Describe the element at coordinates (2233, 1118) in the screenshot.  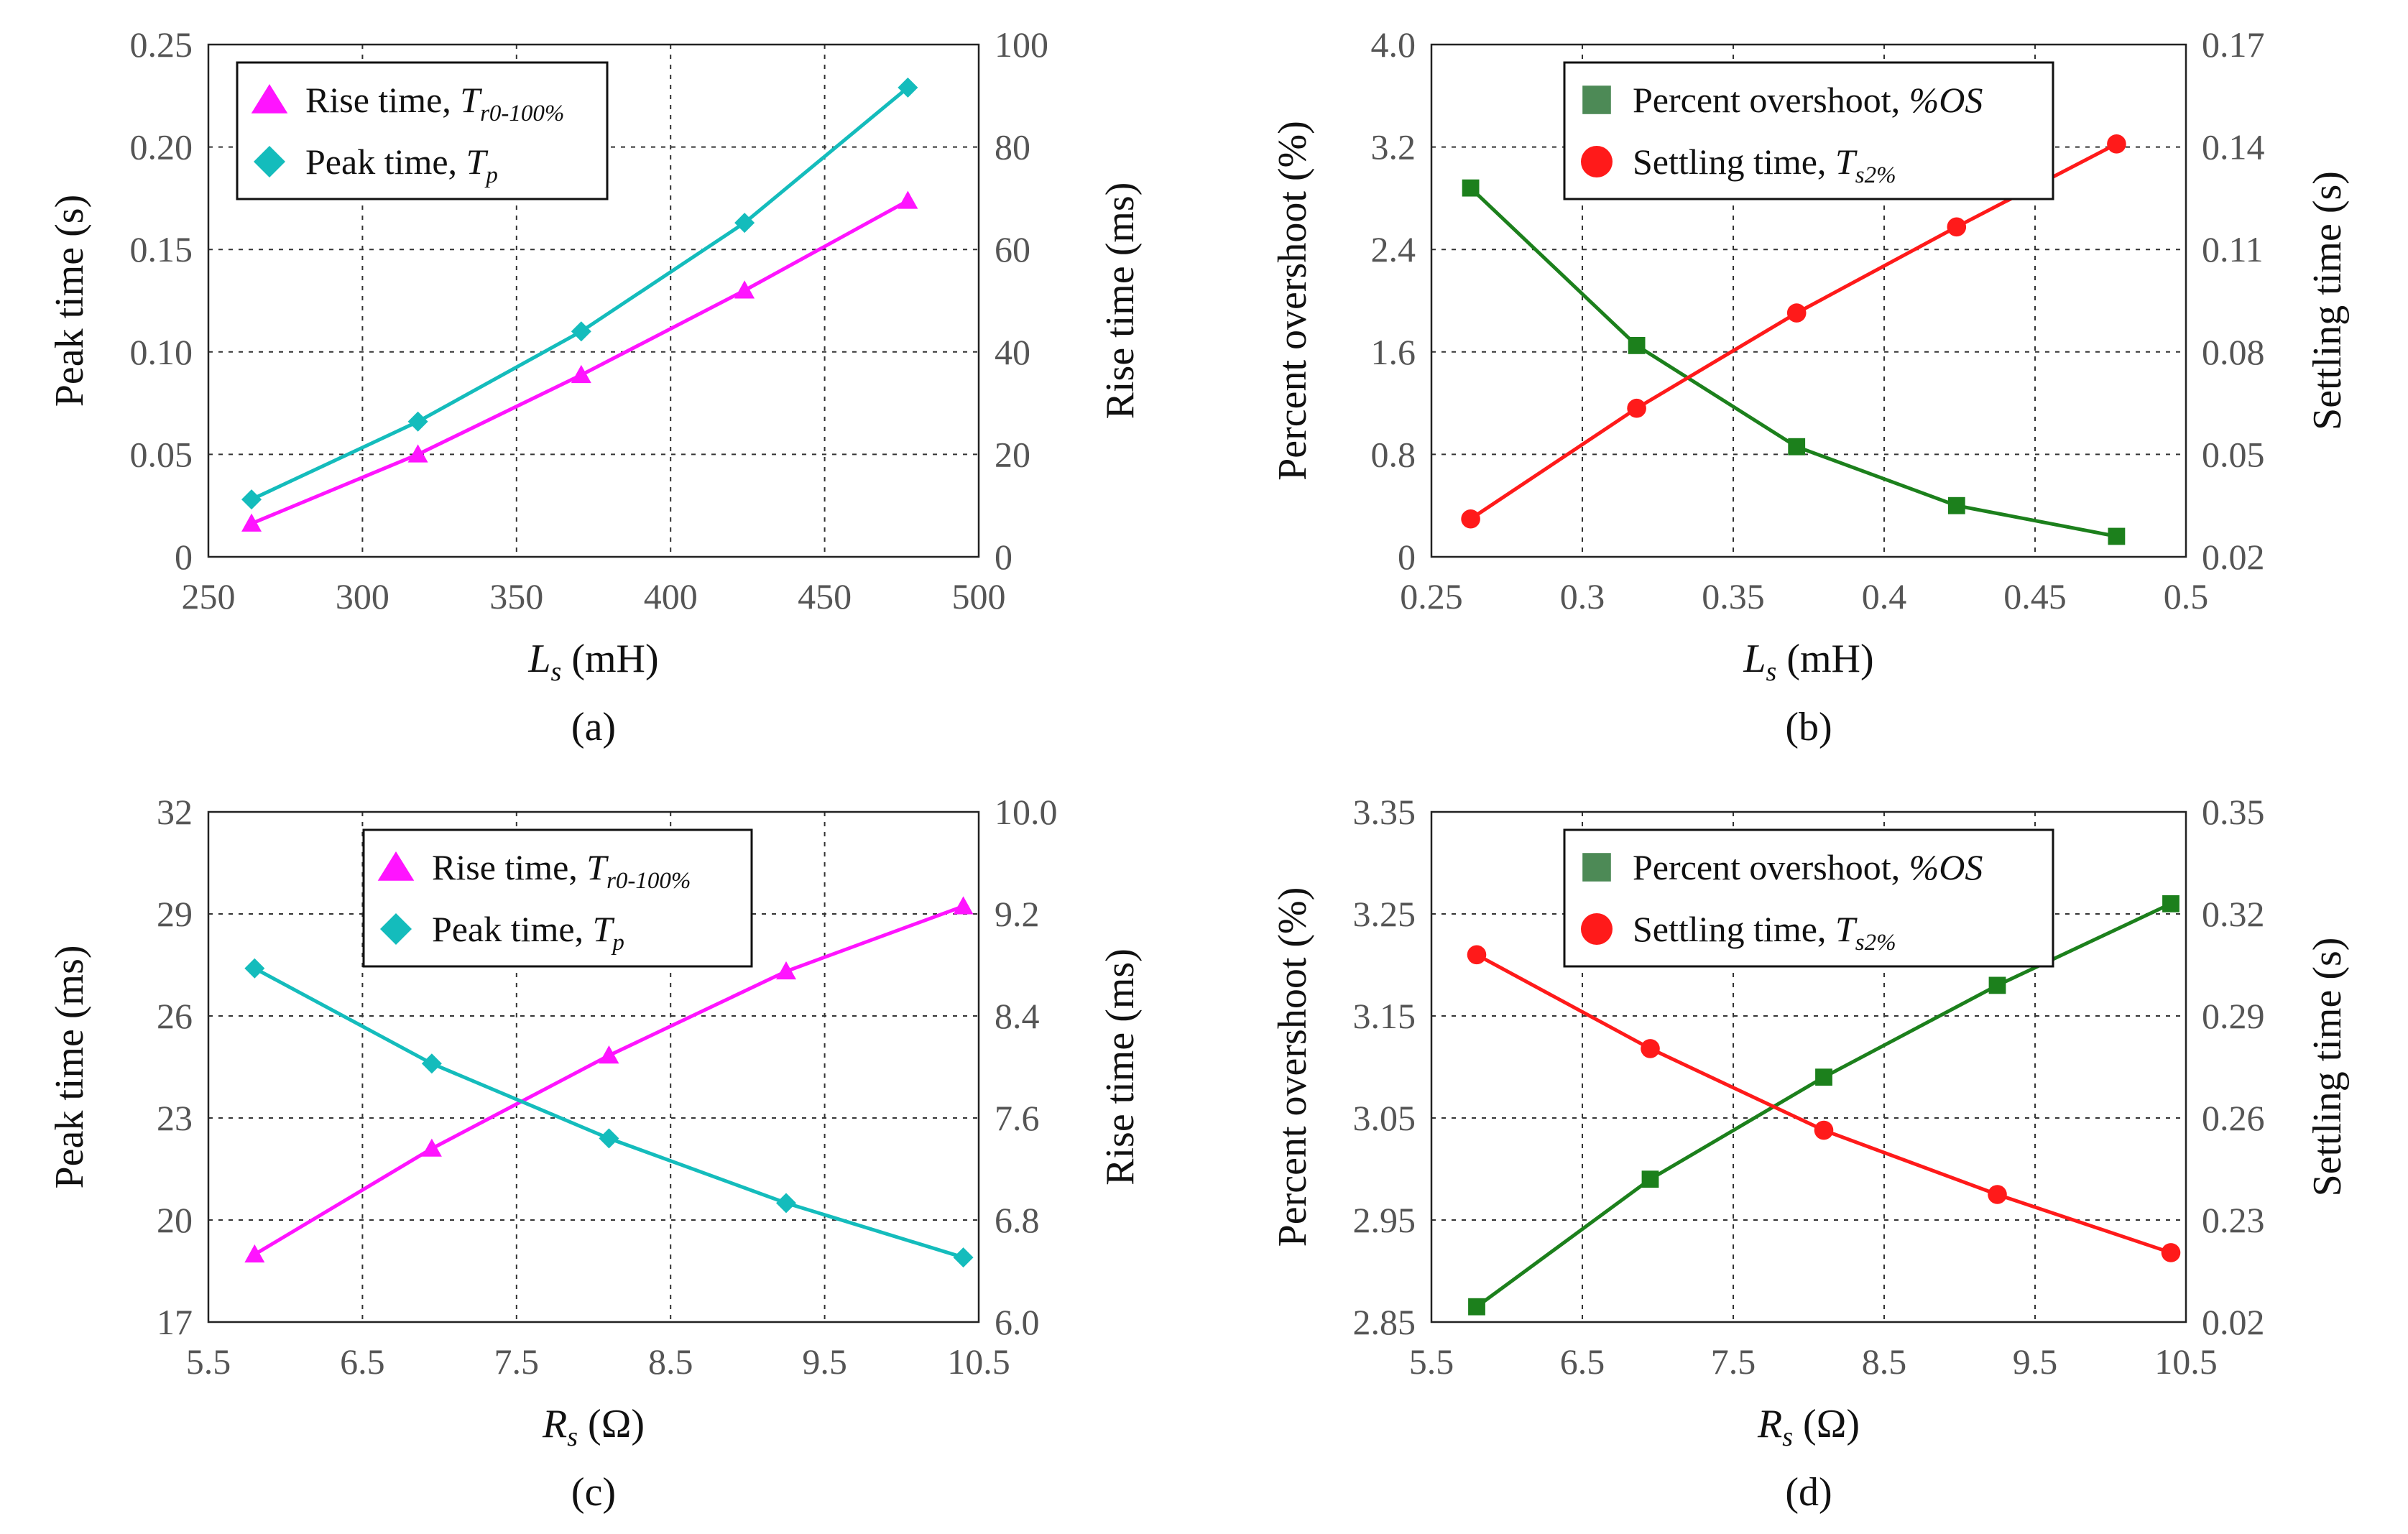
I see `y-right-tick-label: 0.26` at that location.